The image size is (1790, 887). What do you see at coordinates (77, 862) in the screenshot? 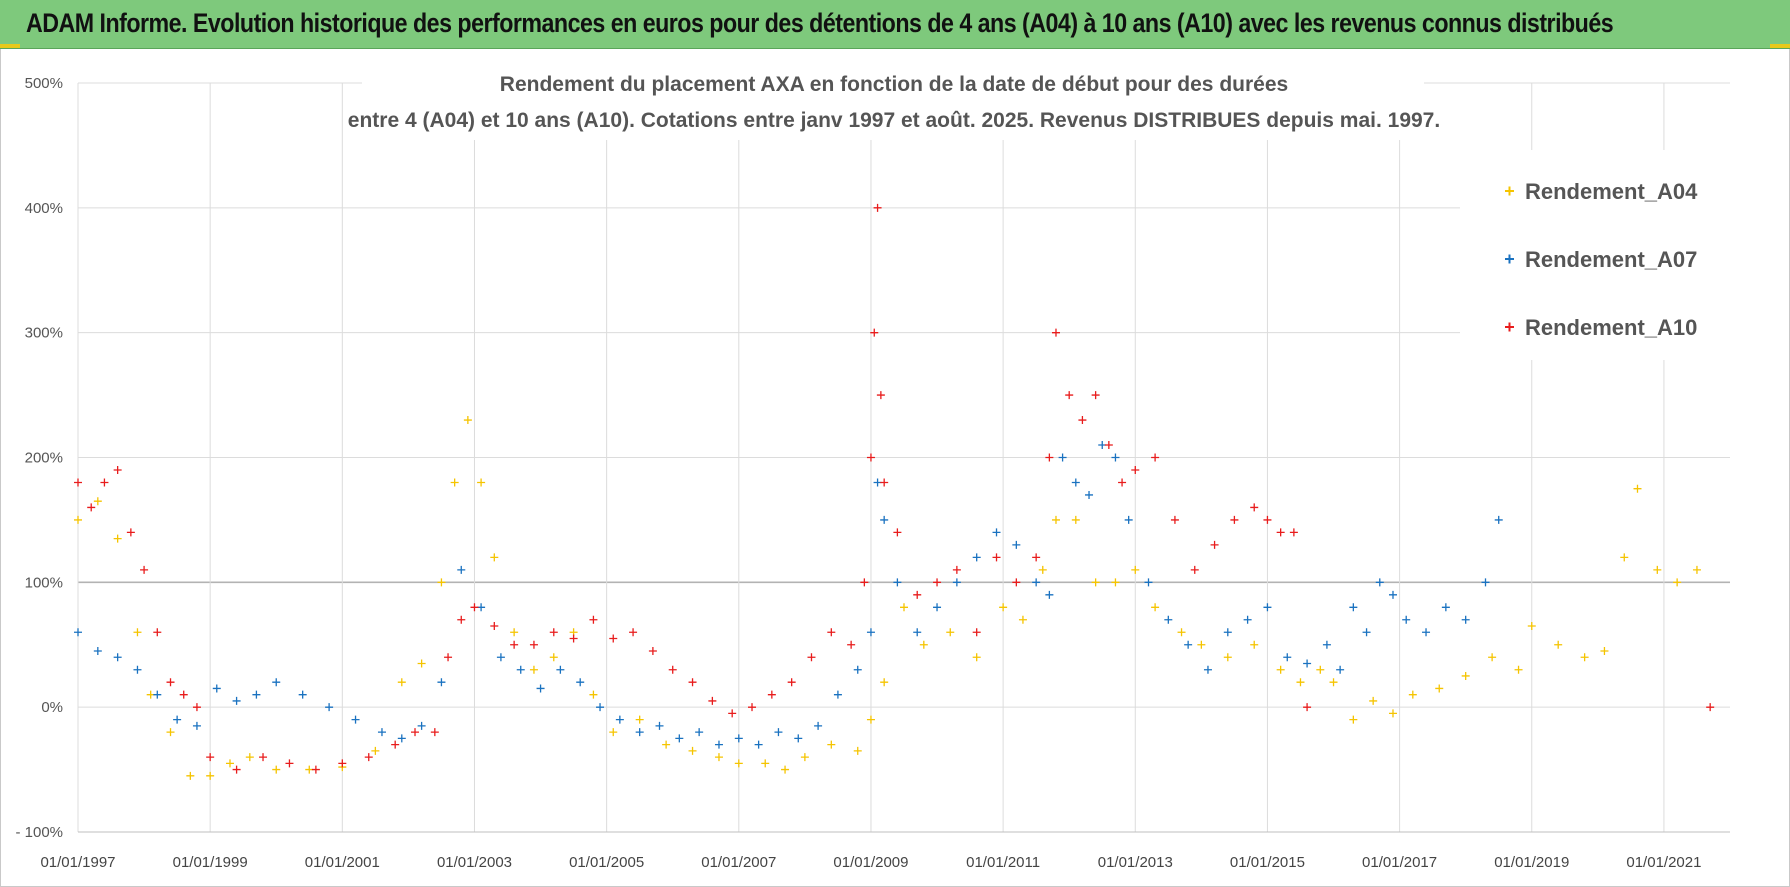
I see `x-tick-label: 01/01/1997` at bounding box center [77, 862].